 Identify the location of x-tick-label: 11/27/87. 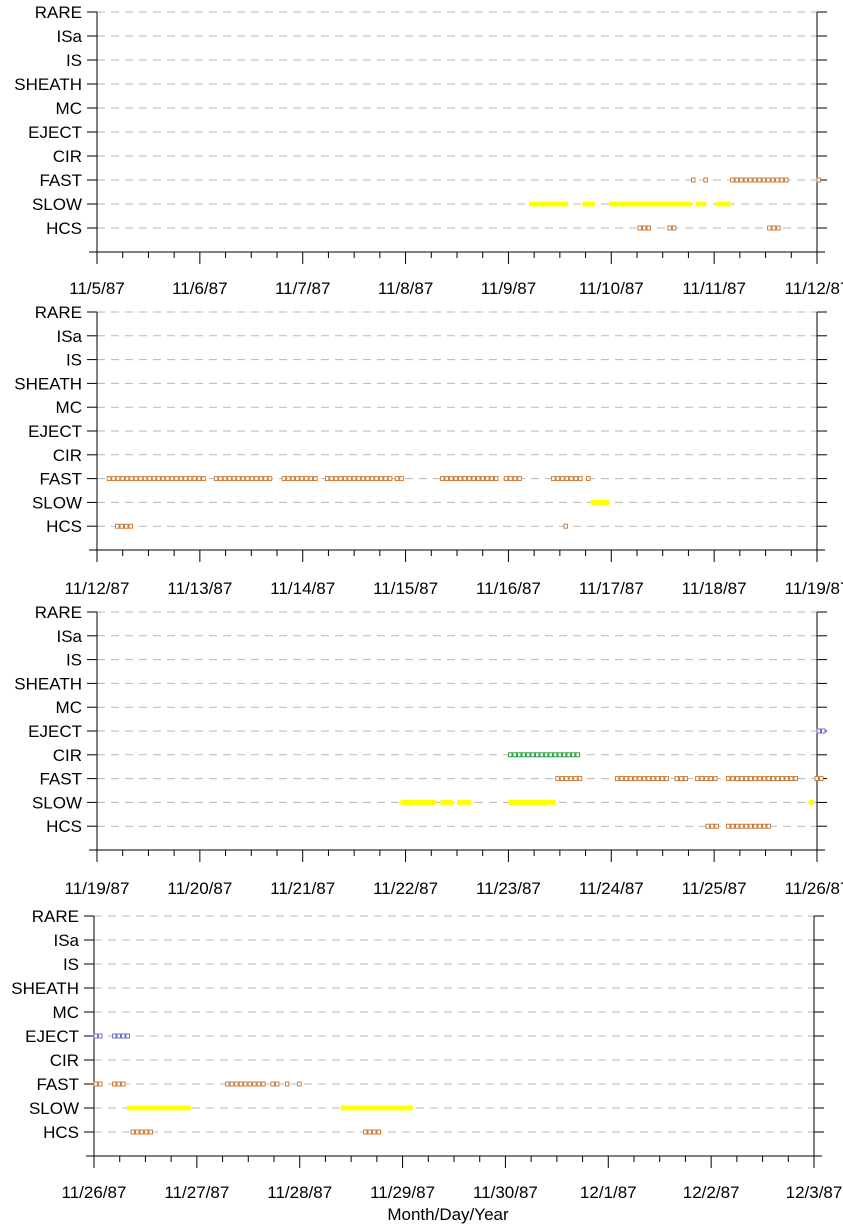
(196, 1192).